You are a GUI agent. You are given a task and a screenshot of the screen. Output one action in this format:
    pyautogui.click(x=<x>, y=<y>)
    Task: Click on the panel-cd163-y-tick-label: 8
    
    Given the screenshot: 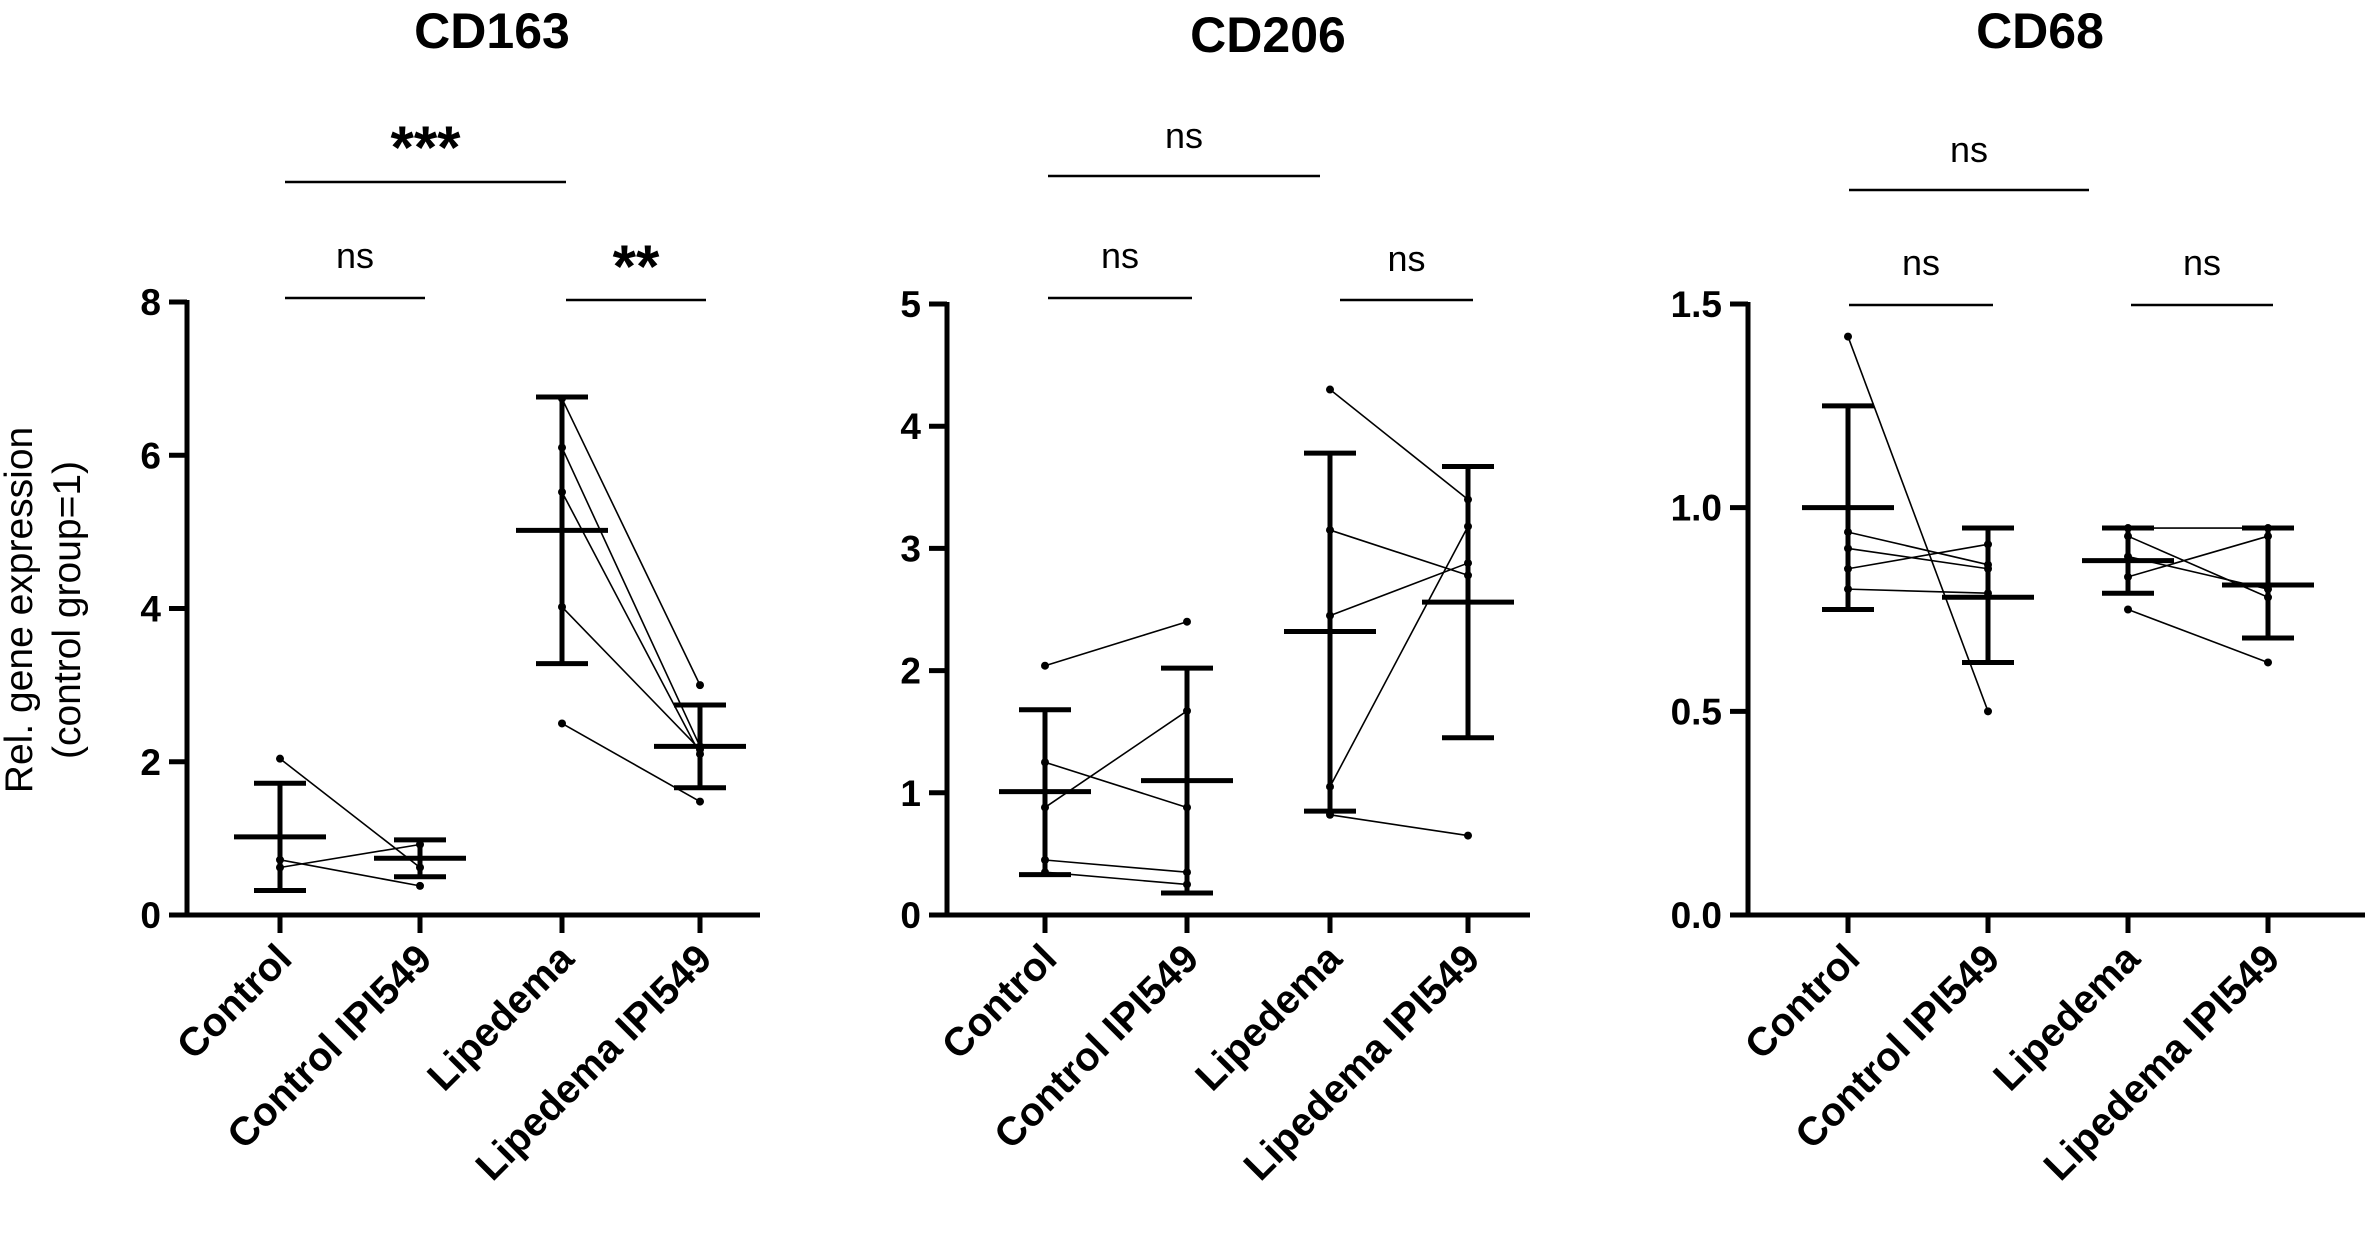 What is the action you would take?
    pyautogui.click(x=150, y=302)
    